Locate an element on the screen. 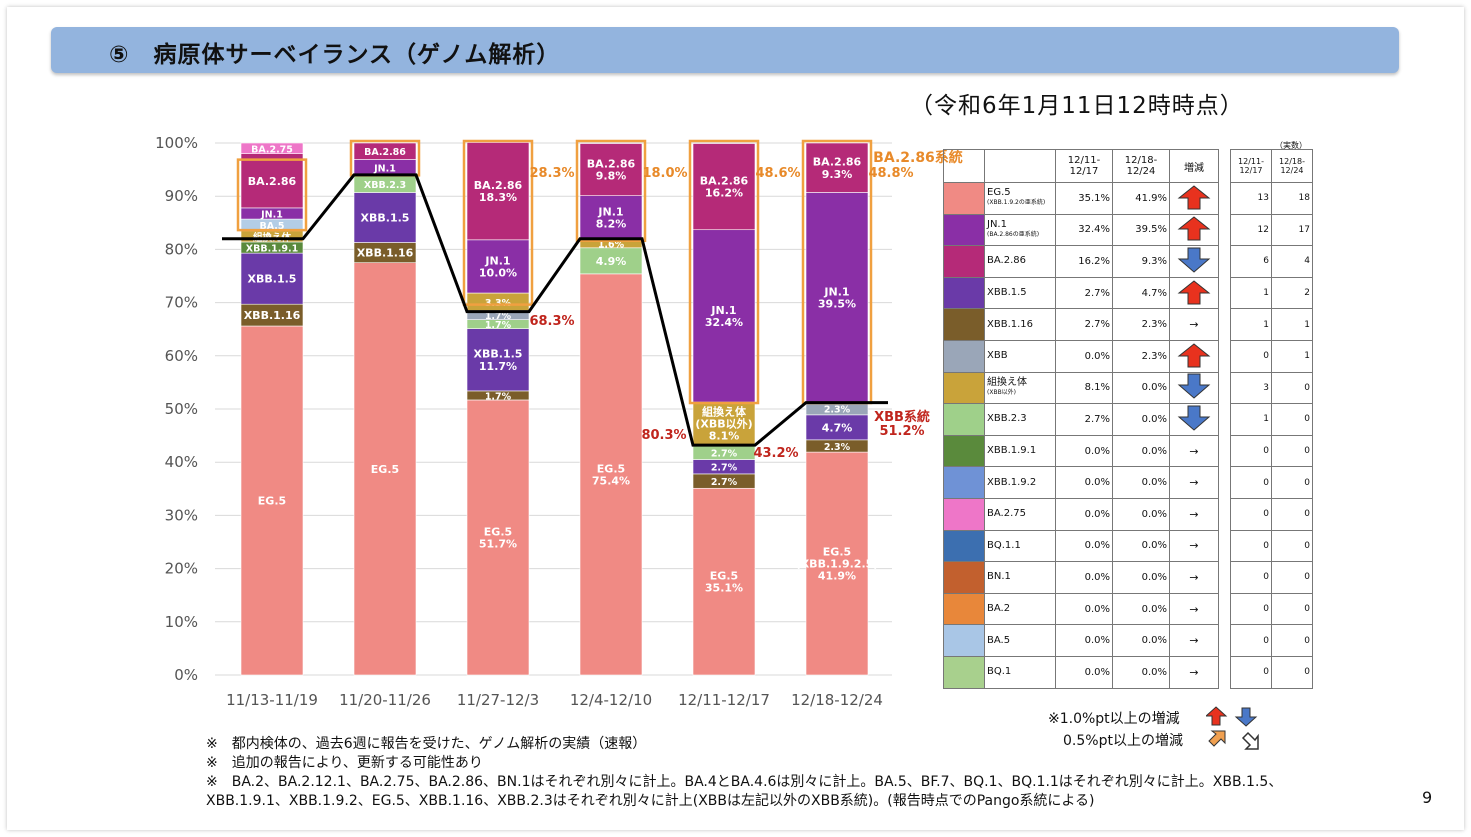  table-row: XBB.1.5 2.7% 4.7% is located at coordinates (1081, 293).